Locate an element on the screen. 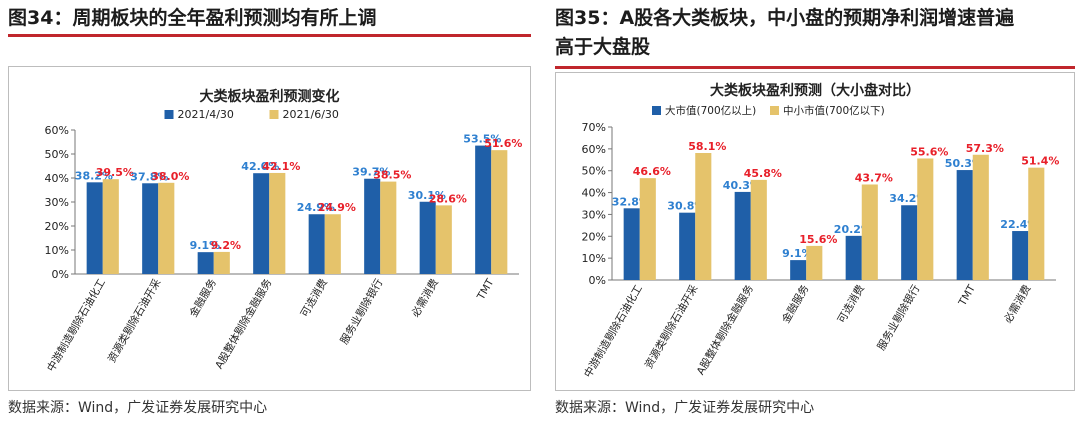 The width and height of the screenshot is (1080, 421). data-label: 38.5% is located at coordinates (392, 175).